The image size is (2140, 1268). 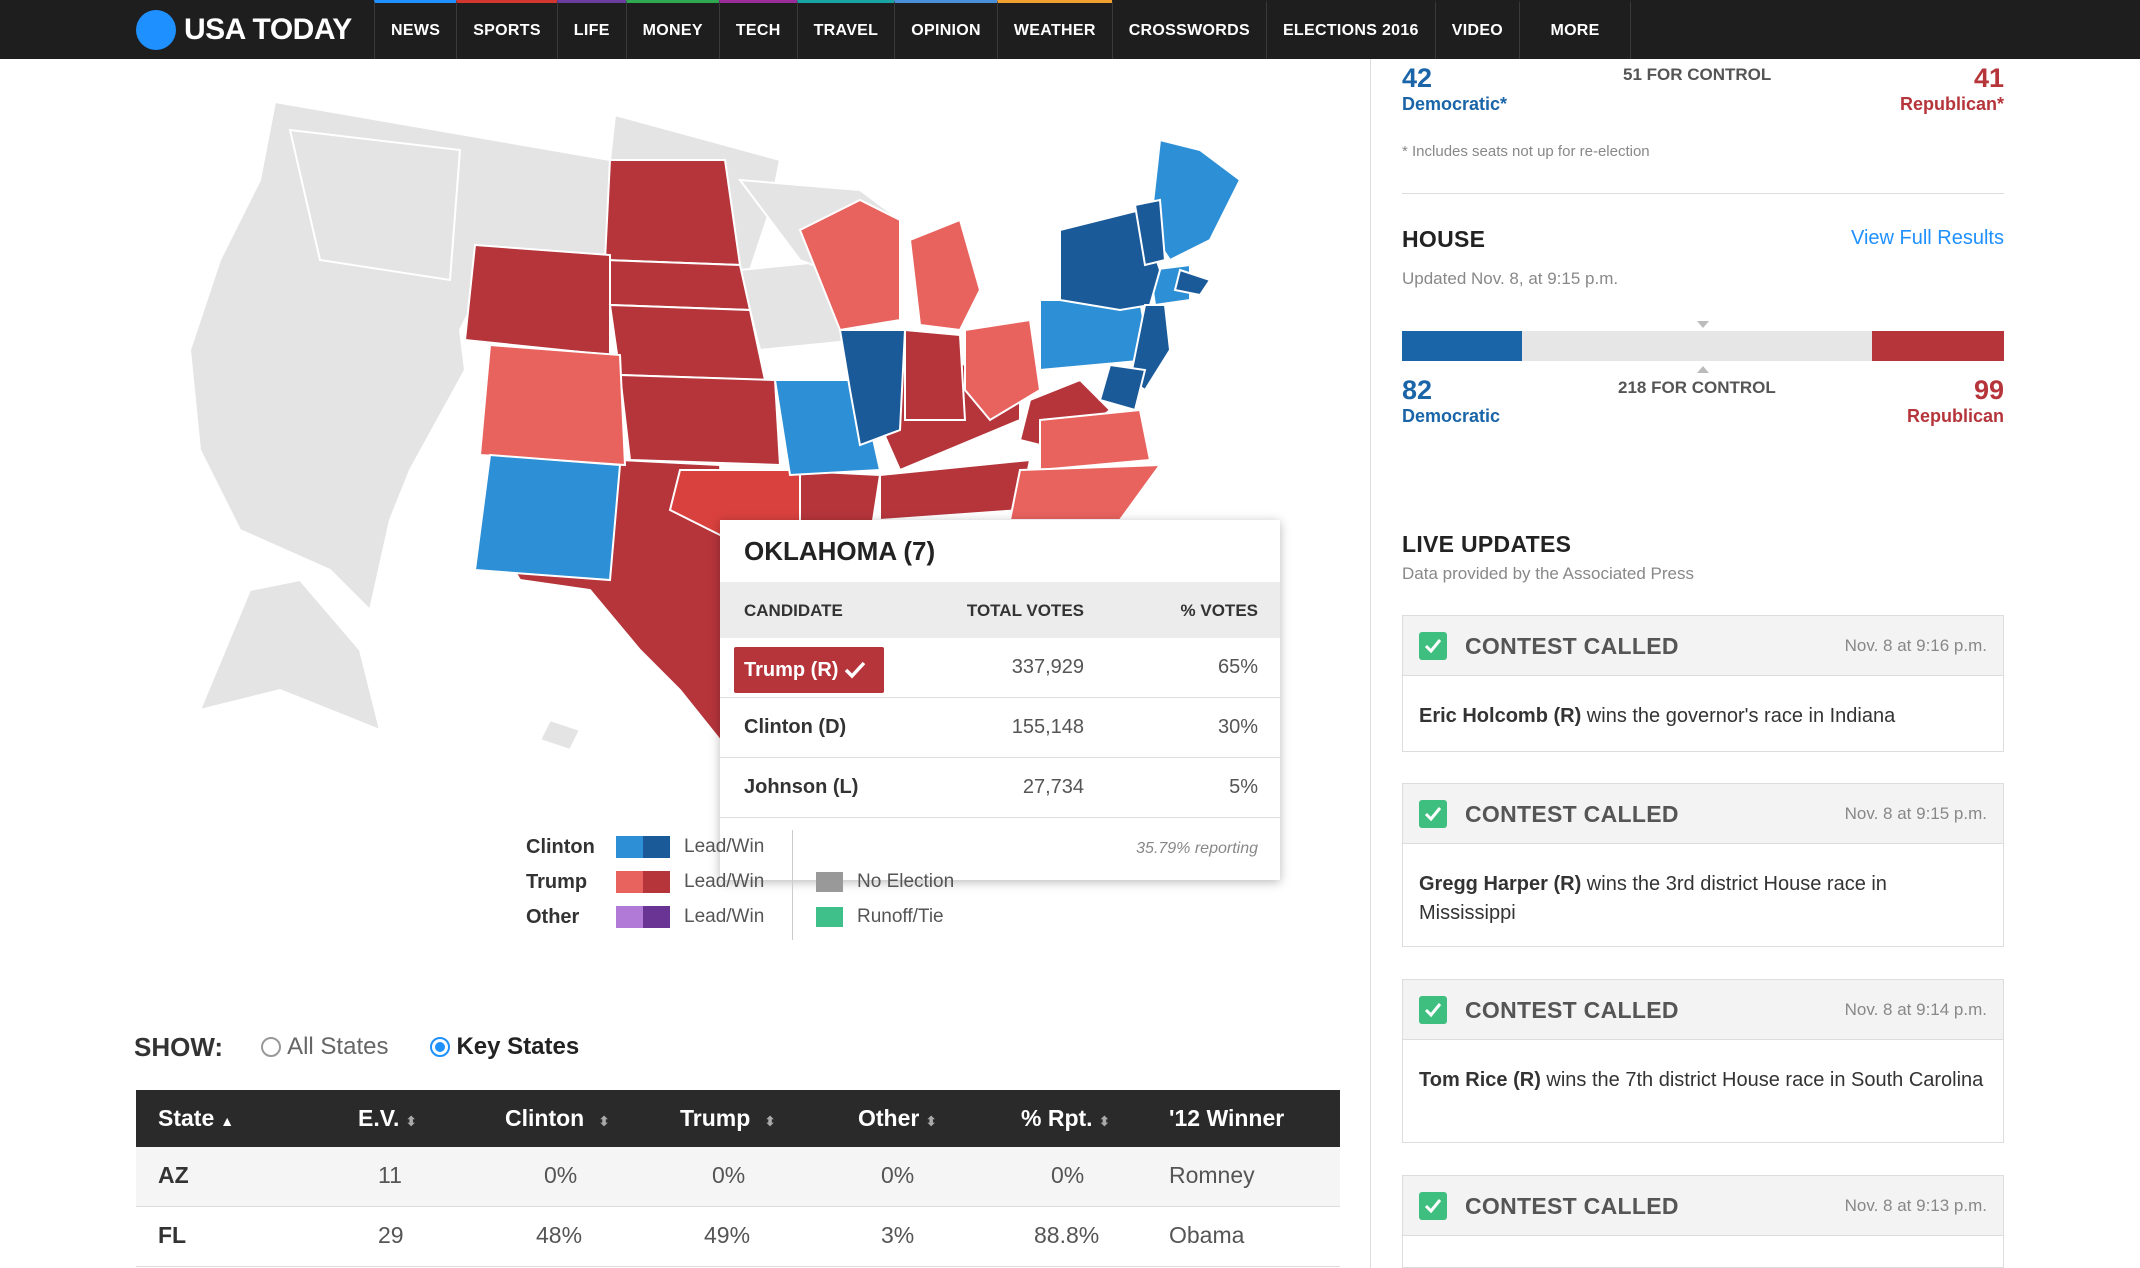 I want to click on clinton-win-states, so click(x=1025, y=322).